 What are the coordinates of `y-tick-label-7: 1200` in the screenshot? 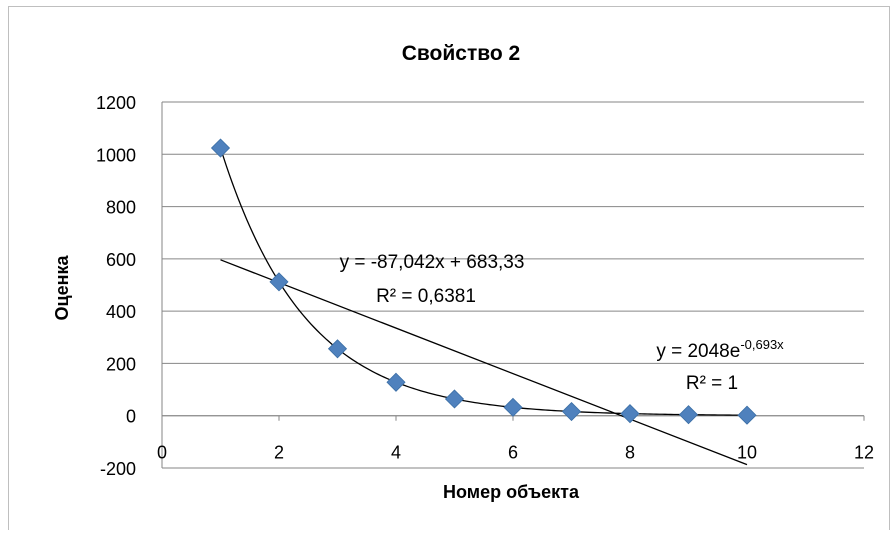 It's located at (116, 103).